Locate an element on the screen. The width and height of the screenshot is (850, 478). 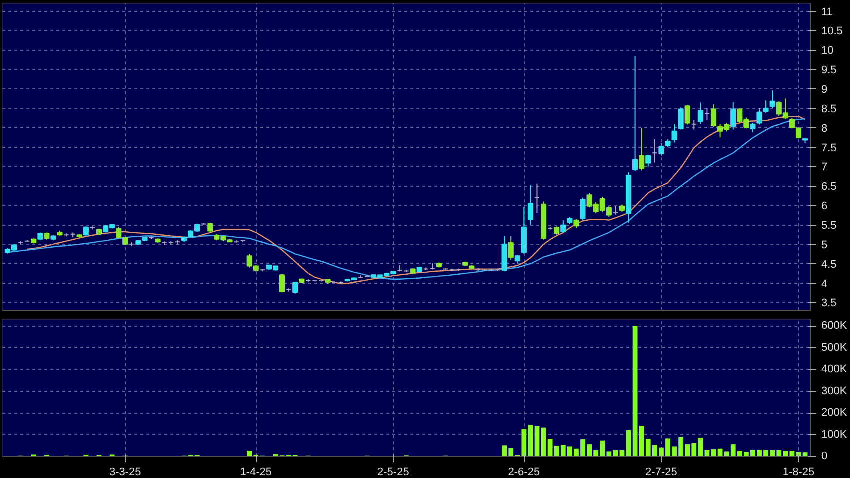
x-tick-label: 2-7-25 is located at coordinates (662, 472).